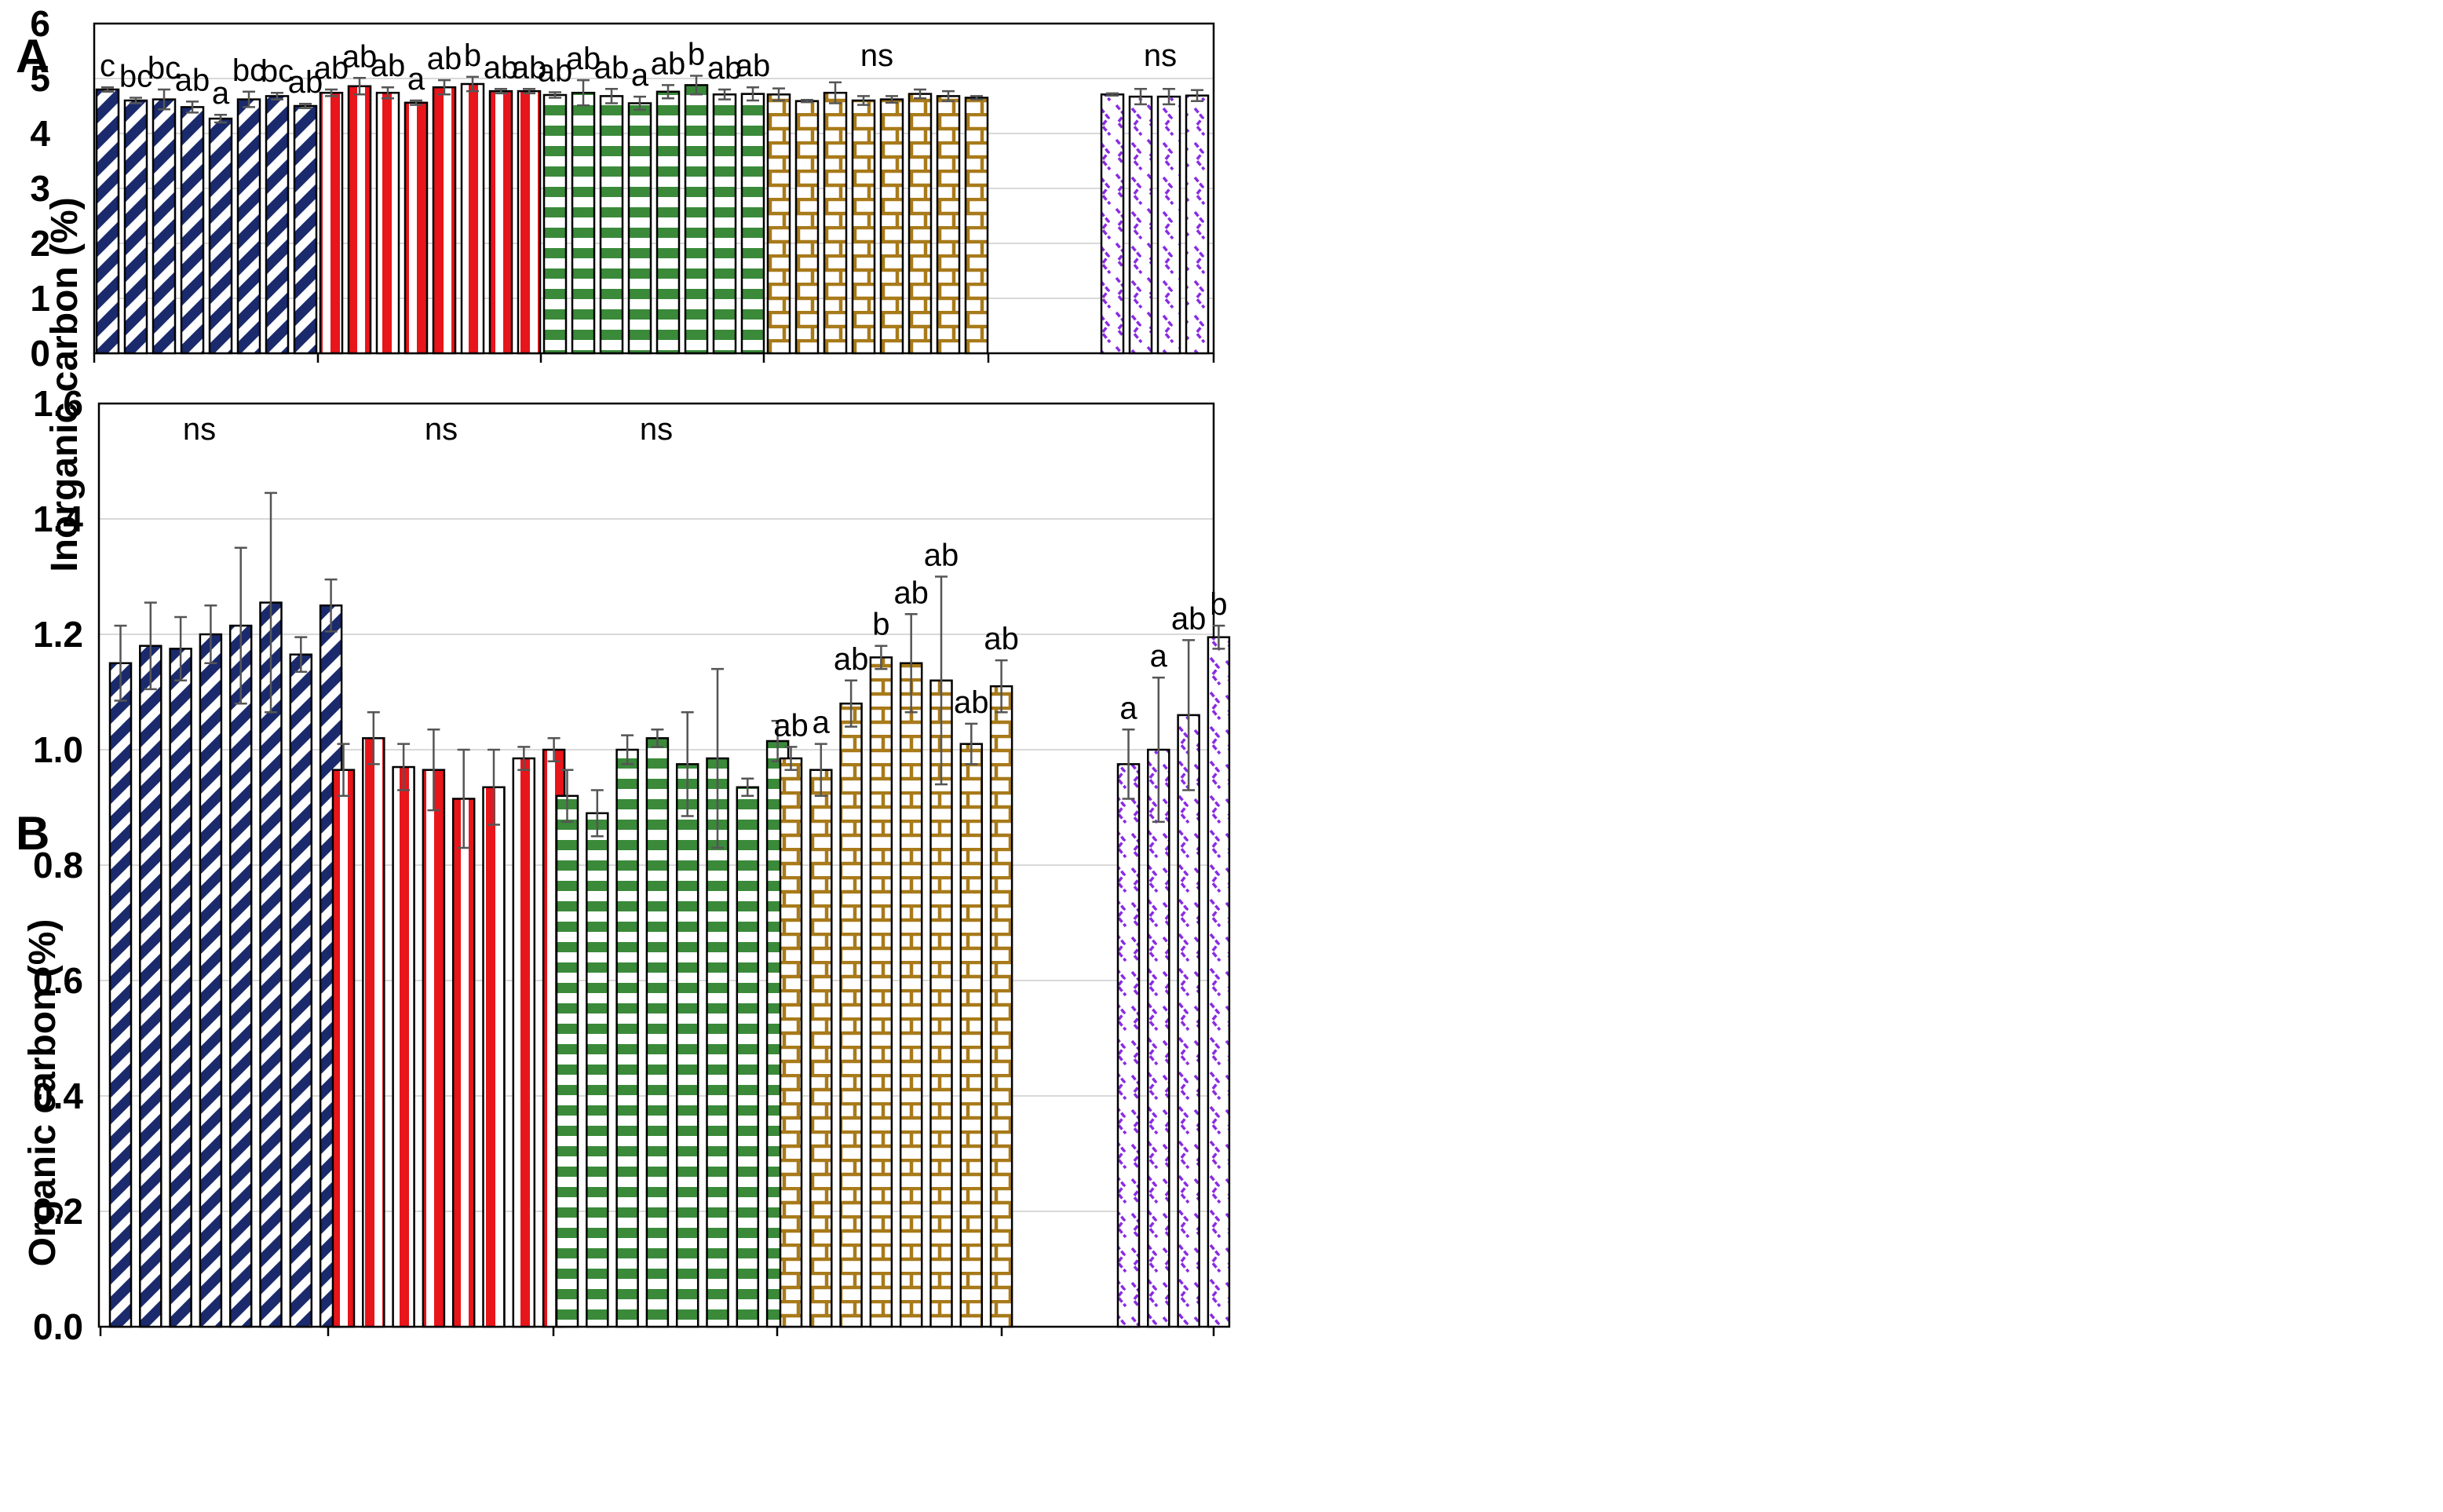 This screenshot has width=2443, height=1512. Describe the element at coordinates (58, 1326) in the screenshot. I see `y-tick-label: 0.0` at that location.